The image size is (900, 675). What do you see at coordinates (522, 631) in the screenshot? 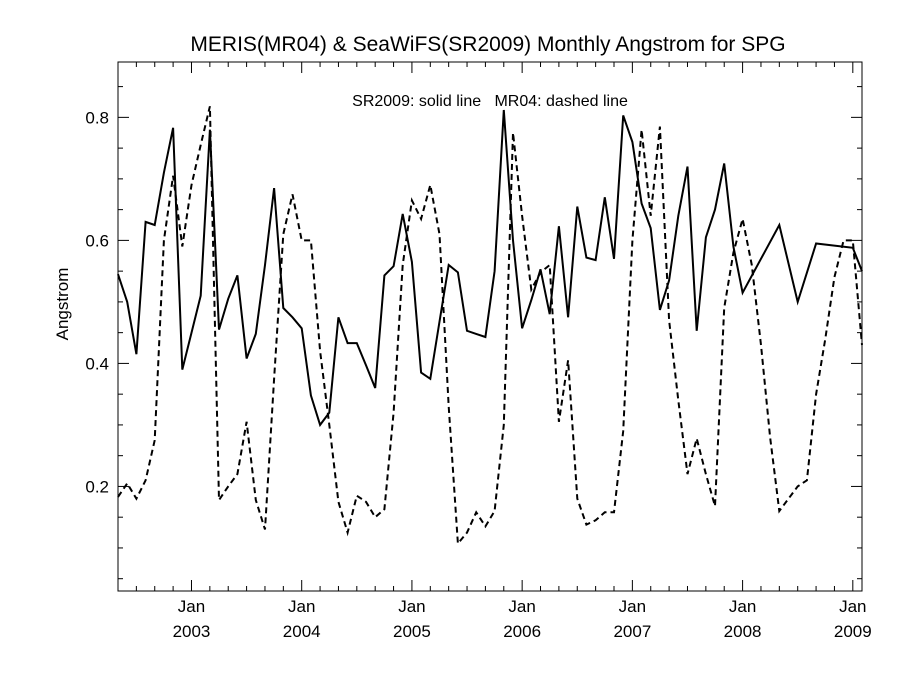
I see `x-tick-year-label: 2006` at bounding box center [522, 631].